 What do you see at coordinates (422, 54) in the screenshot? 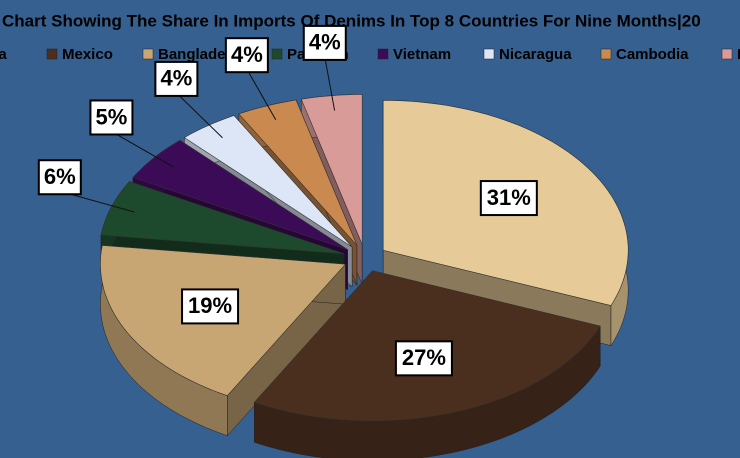
I see `legend-label: Vietnam` at bounding box center [422, 54].